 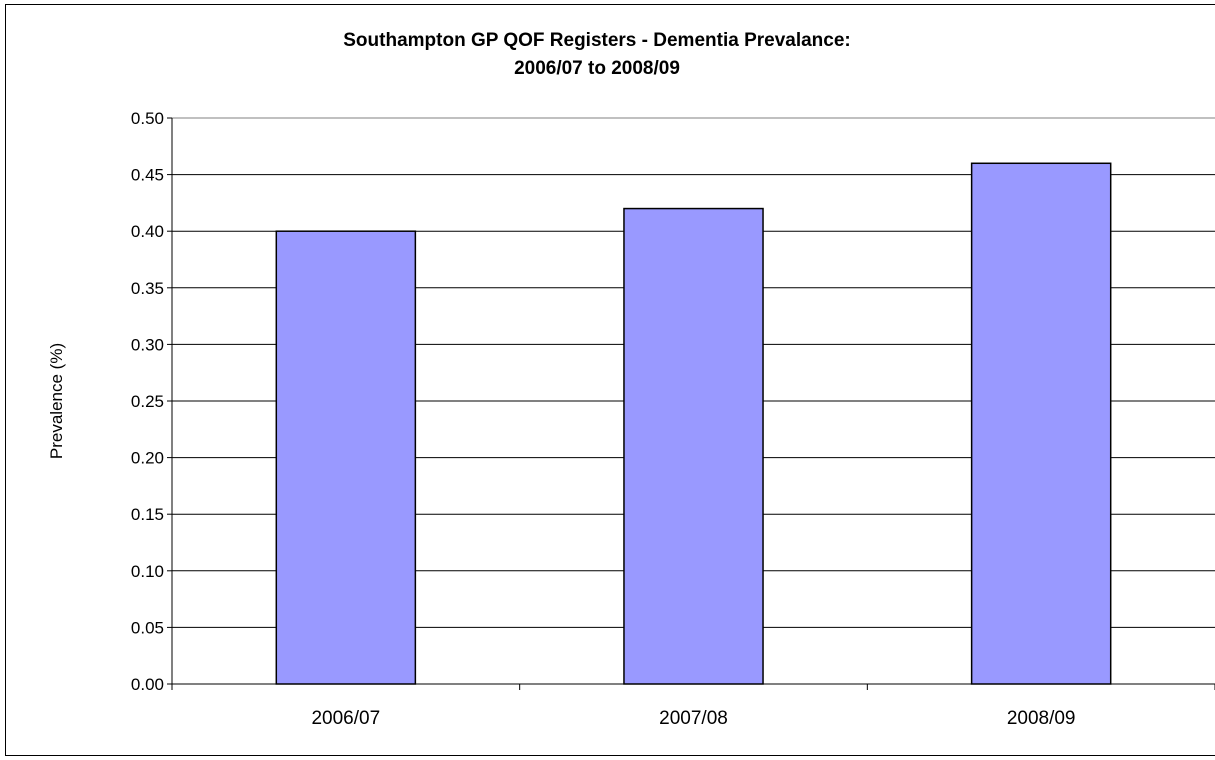 What do you see at coordinates (147, 231) in the screenshot?
I see `y-tick-label: 0.40` at bounding box center [147, 231].